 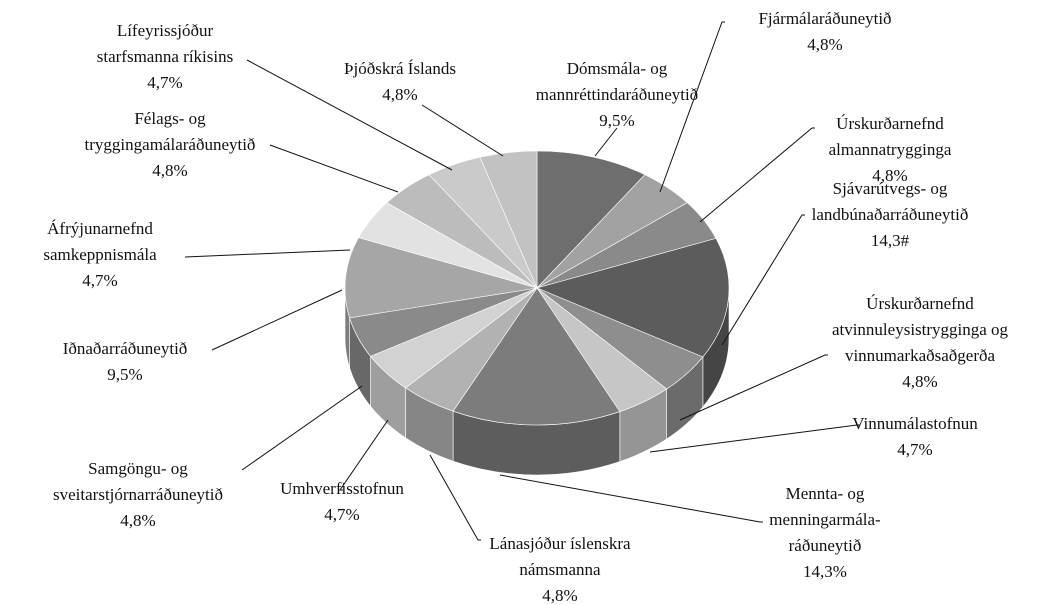 I want to click on category-label: mannréttindaráðuneytið, so click(x=617, y=94).